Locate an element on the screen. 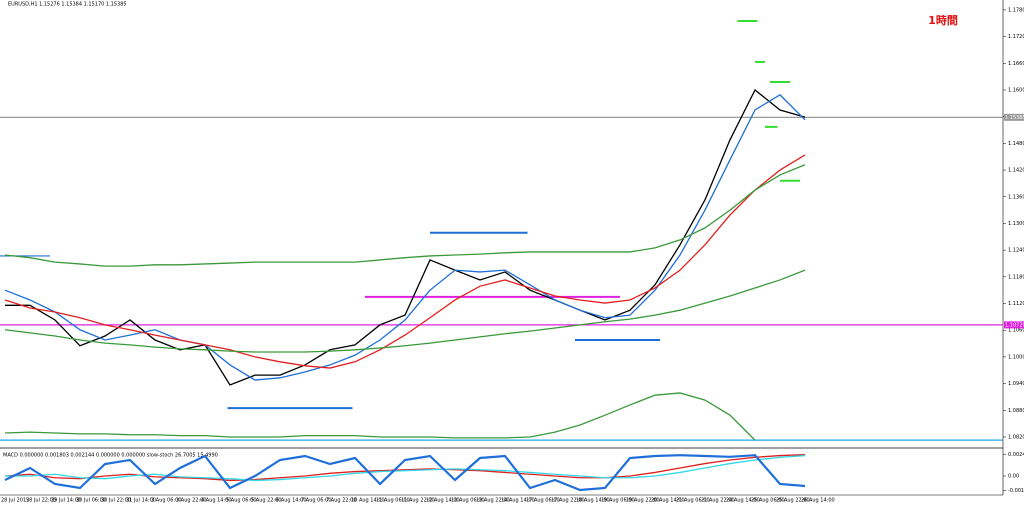 The width and height of the screenshot is (1024, 505). x-tick-label: 25 Aug 22:00 is located at coordinates (793, 501).